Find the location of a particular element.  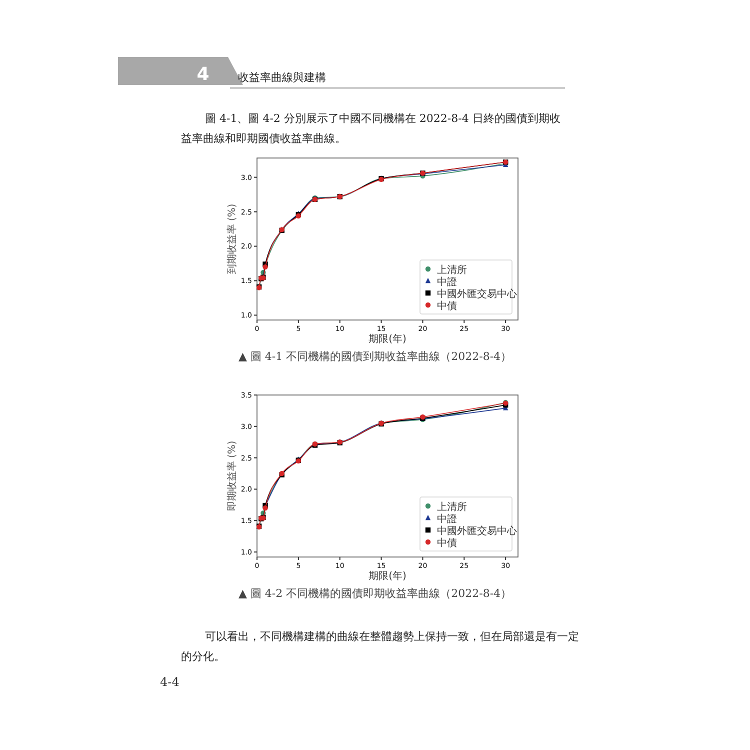

text: ▲ 圖 4-1 不同機構的國債到期收益率曲線（2022-8-4） is located at coordinates (375, 356).